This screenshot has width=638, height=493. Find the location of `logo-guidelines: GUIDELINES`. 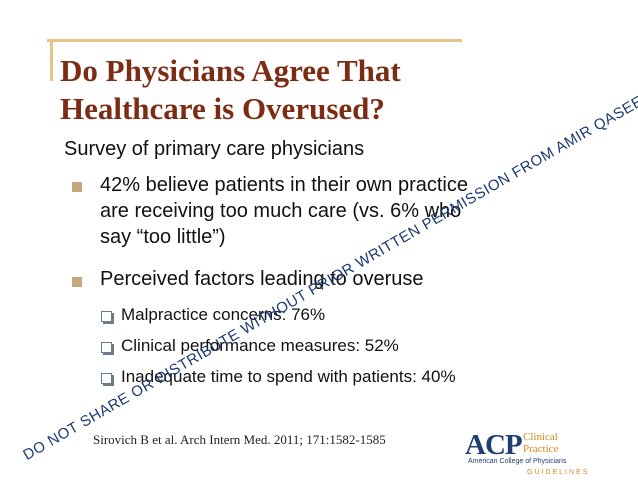

logo-guidelines: GUIDELINES is located at coordinates (558, 472).